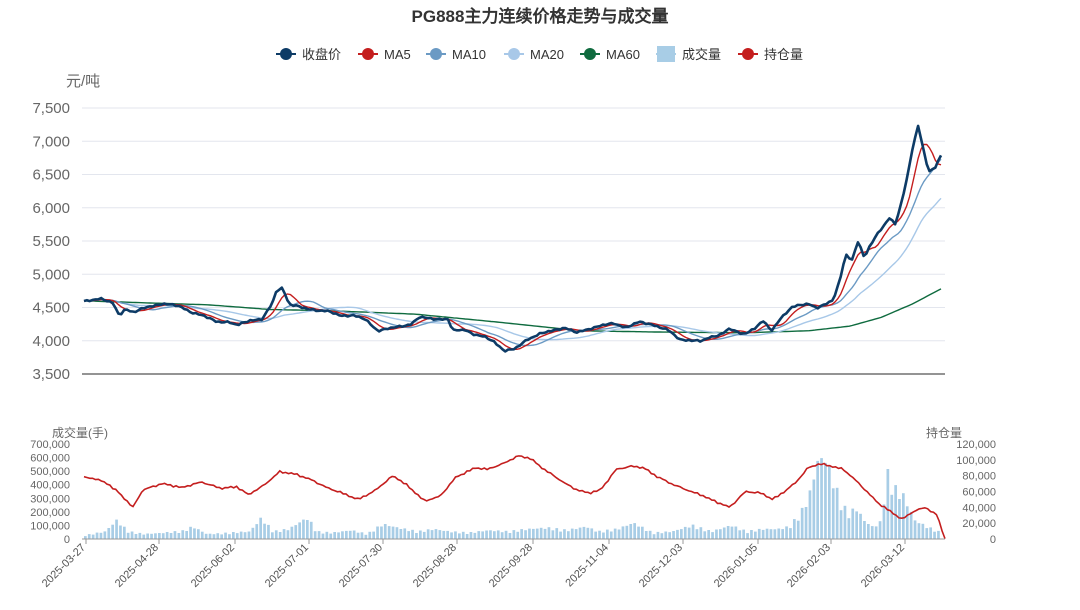 This screenshot has height=610, width=1080. I want to click on chart-title: PG888主力连续价格走势与成交量, so click(540, 16).